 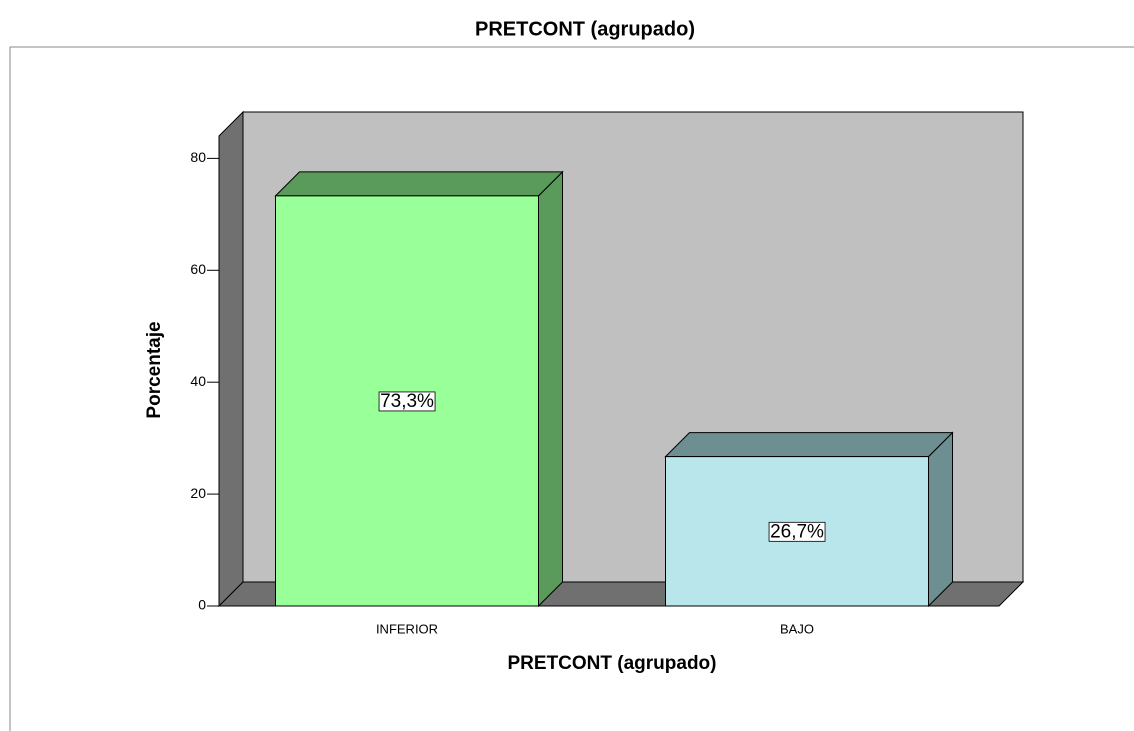 What do you see at coordinates (154, 369) in the screenshot?
I see `y-axis-label: Porcentaje` at bounding box center [154, 369].